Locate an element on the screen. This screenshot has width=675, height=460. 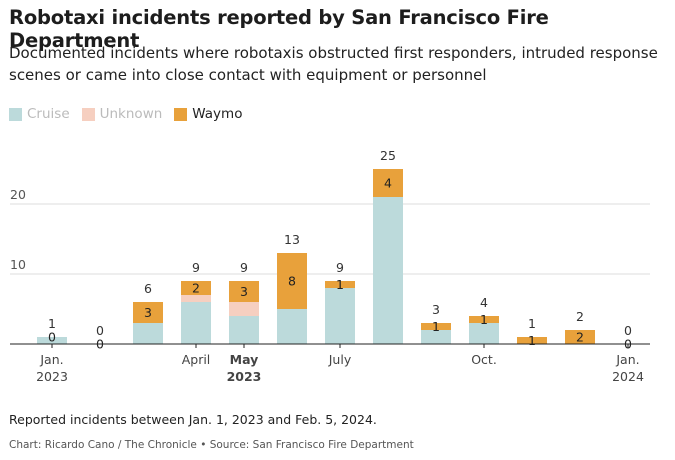
x-tick-label-3: April is located at coordinates (196, 359).